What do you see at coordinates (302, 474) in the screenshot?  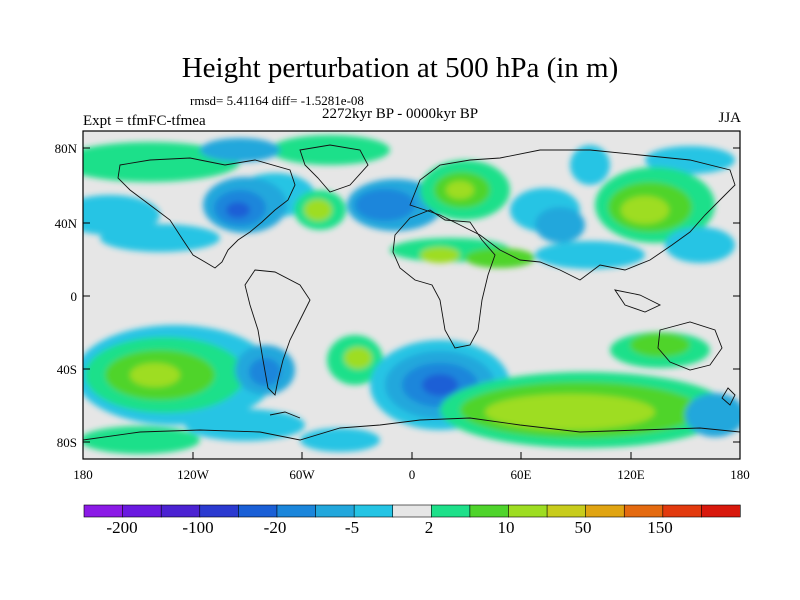 I see `lon-label: 60W` at bounding box center [302, 474].